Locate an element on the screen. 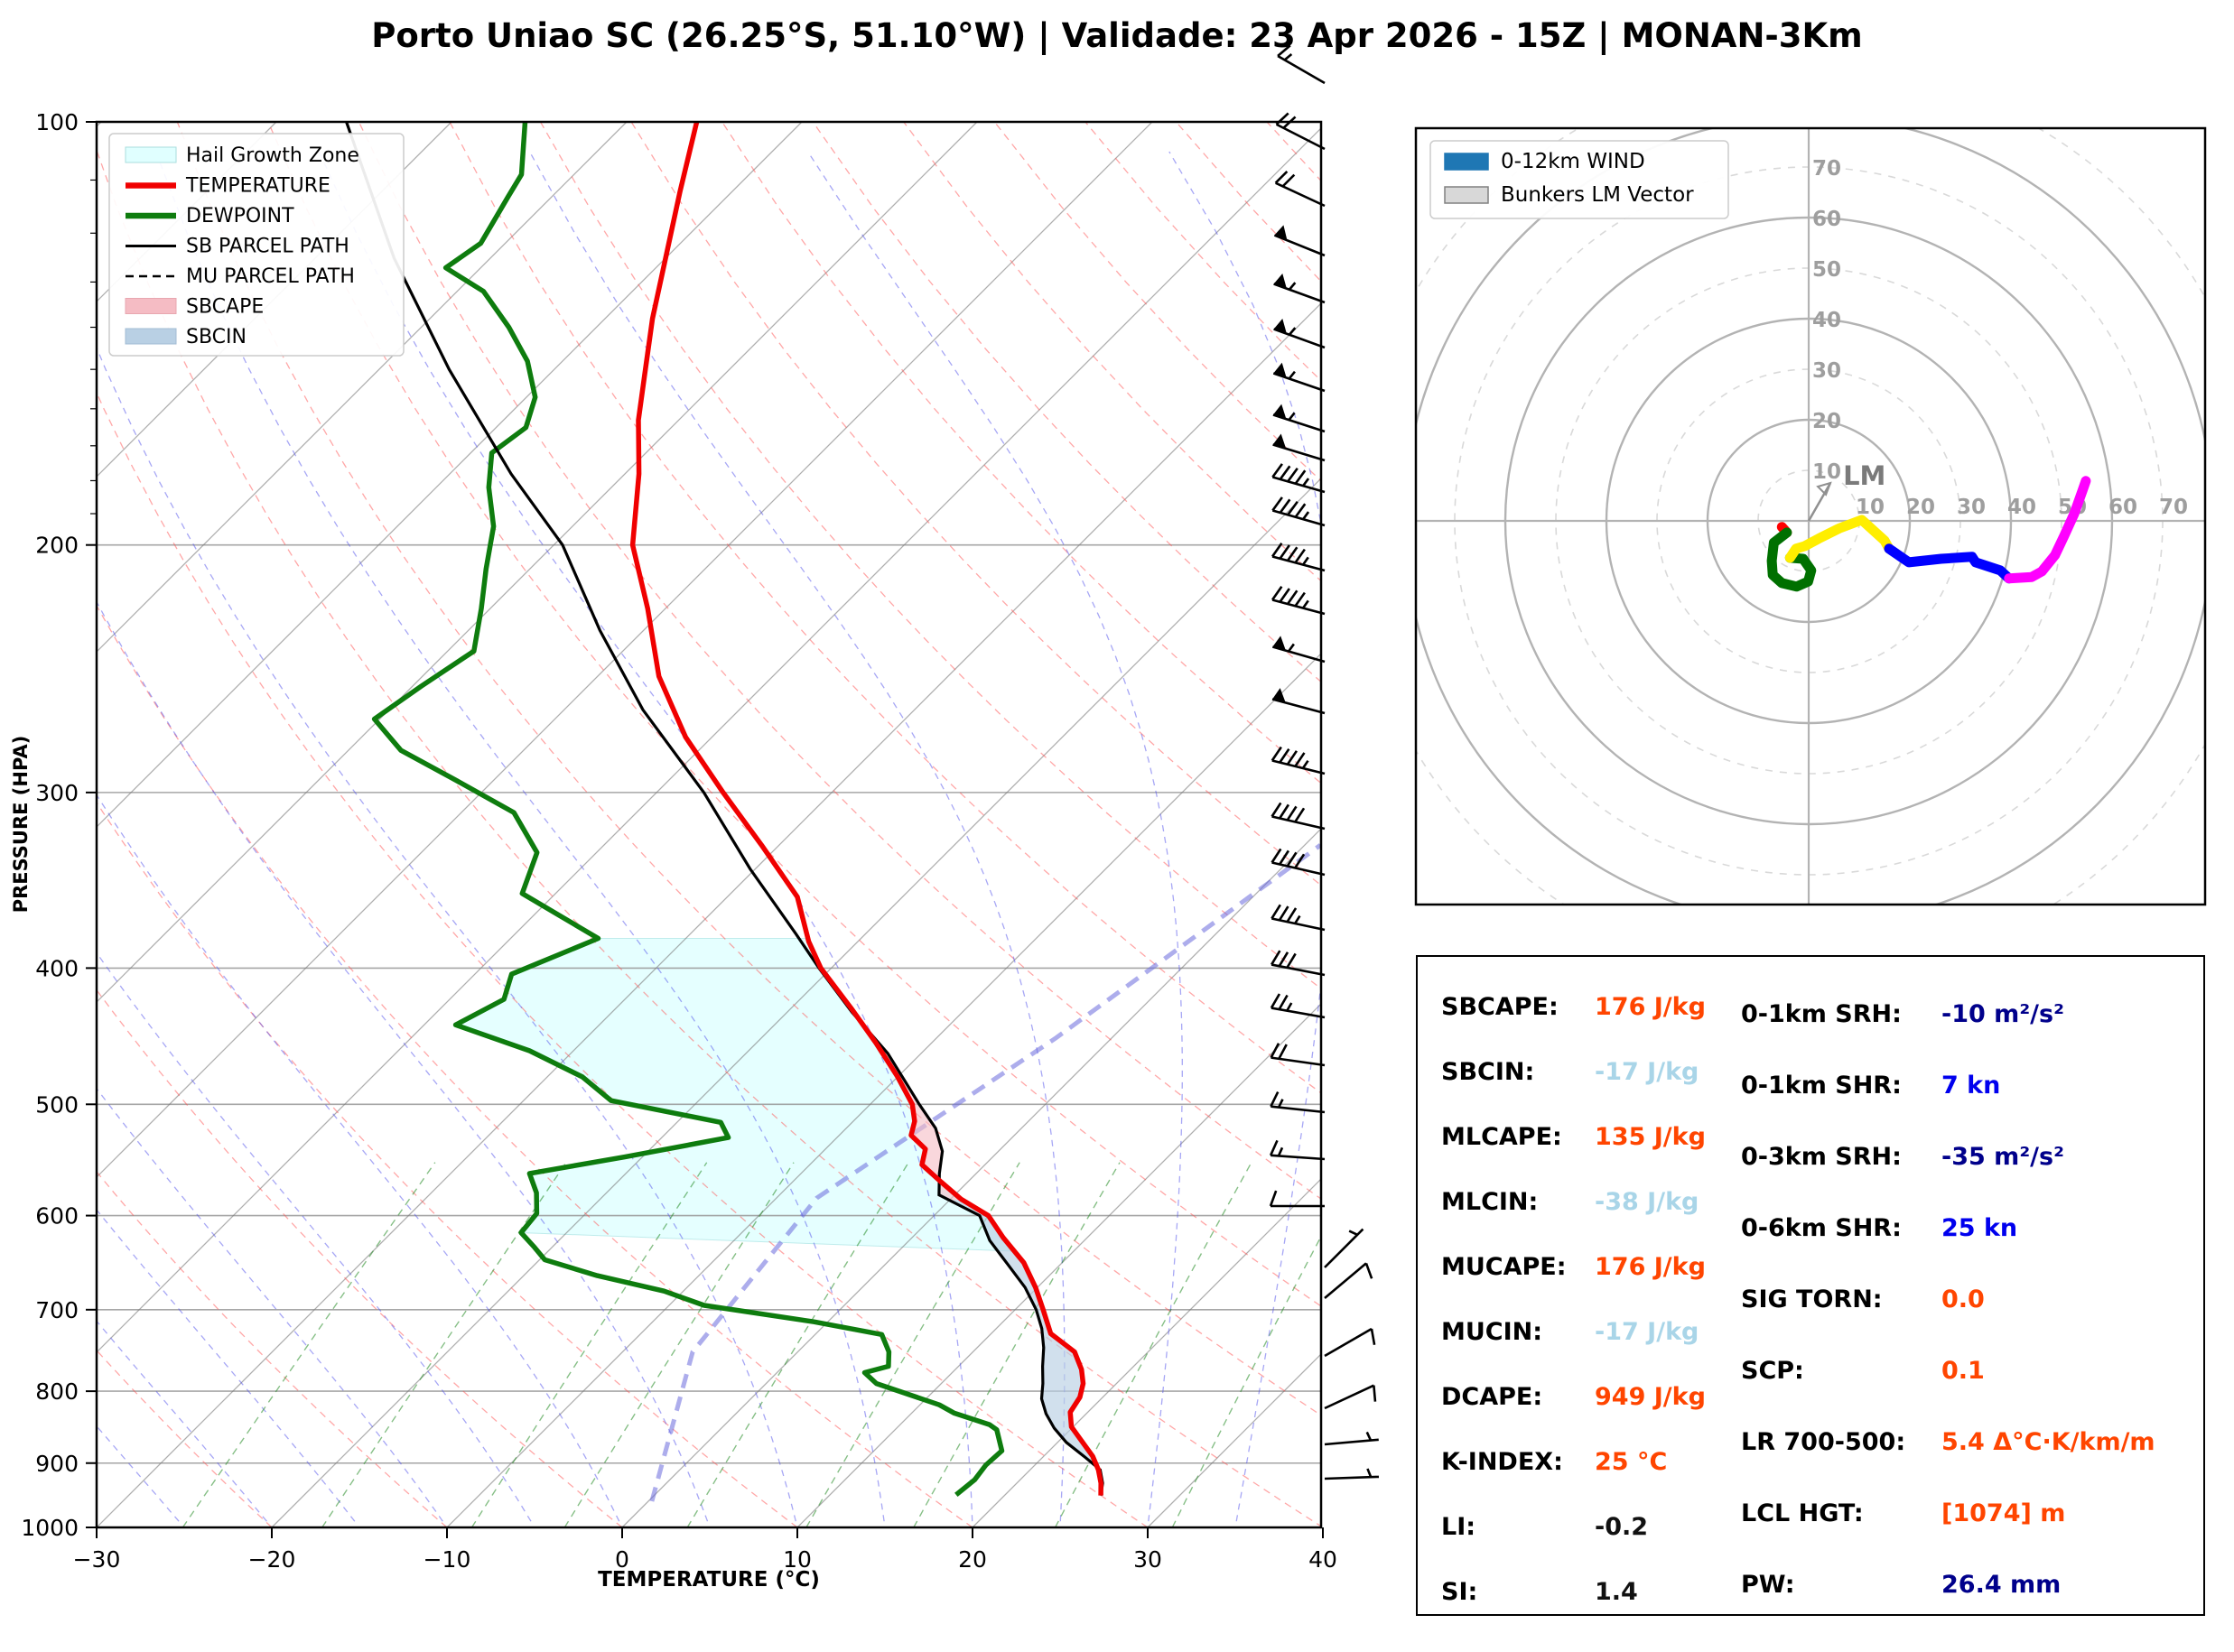 The image size is (2234, 1652). hodograph-trace-3-6km is located at coordinates (1839, 539).